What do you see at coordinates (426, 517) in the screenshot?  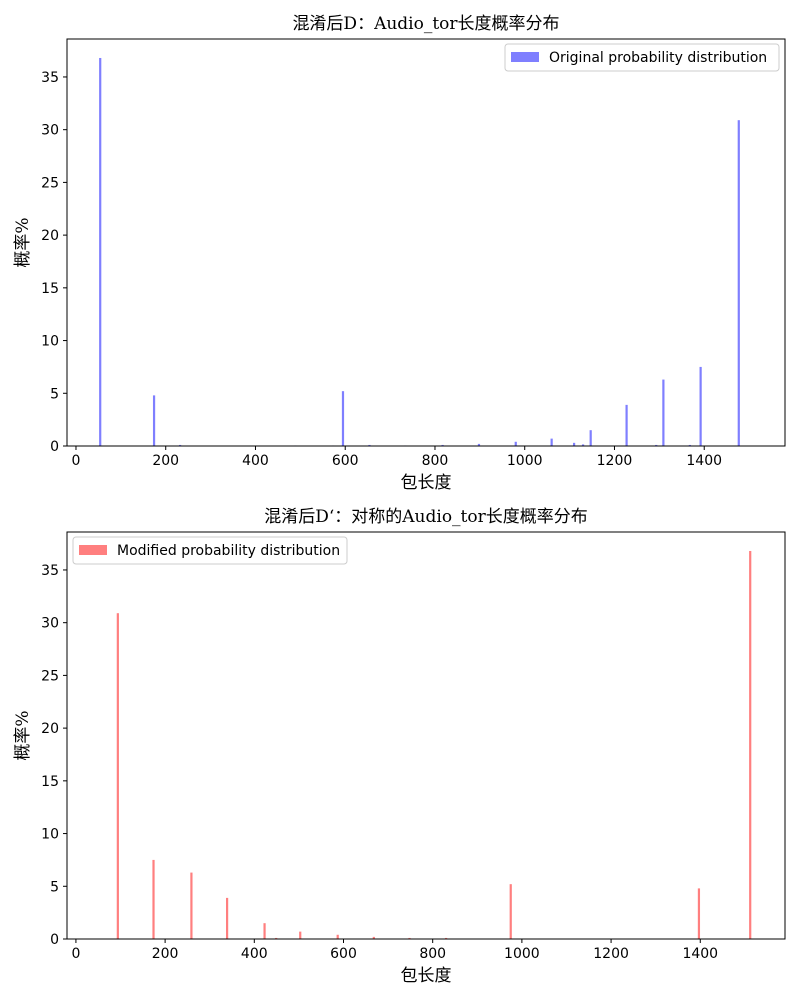 I see `chart-title: 混淆后D‘：对称的Audio_tor长度概率分布` at bounding box center [426, 517].